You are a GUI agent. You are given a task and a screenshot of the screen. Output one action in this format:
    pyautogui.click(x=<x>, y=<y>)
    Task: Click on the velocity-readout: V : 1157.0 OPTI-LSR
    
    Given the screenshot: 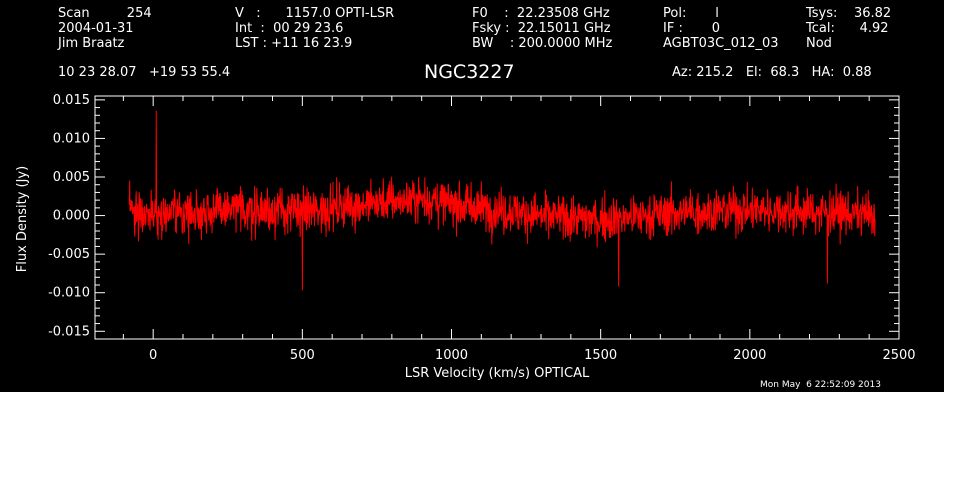 What is the action you would take?
    pyautogui.click(x=315, y=13)
    